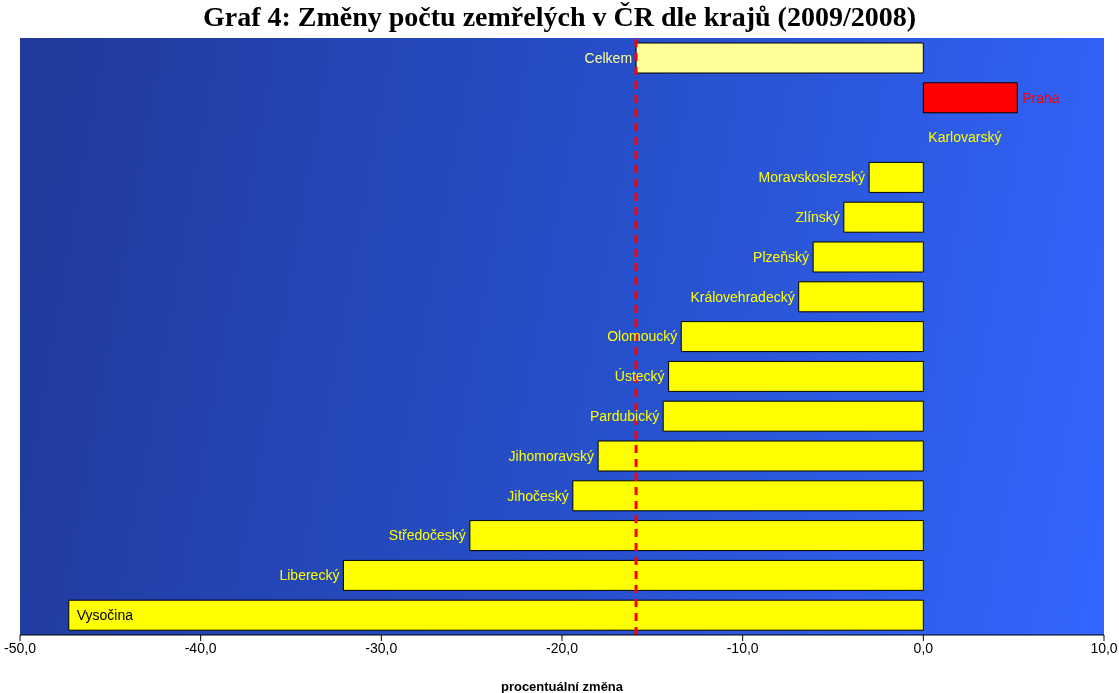 This screenshot has height=693, width=1119. Describe the element at coordinates (20, 647) in the screenshot. I see `x-tick-label: -50,0` at that location.